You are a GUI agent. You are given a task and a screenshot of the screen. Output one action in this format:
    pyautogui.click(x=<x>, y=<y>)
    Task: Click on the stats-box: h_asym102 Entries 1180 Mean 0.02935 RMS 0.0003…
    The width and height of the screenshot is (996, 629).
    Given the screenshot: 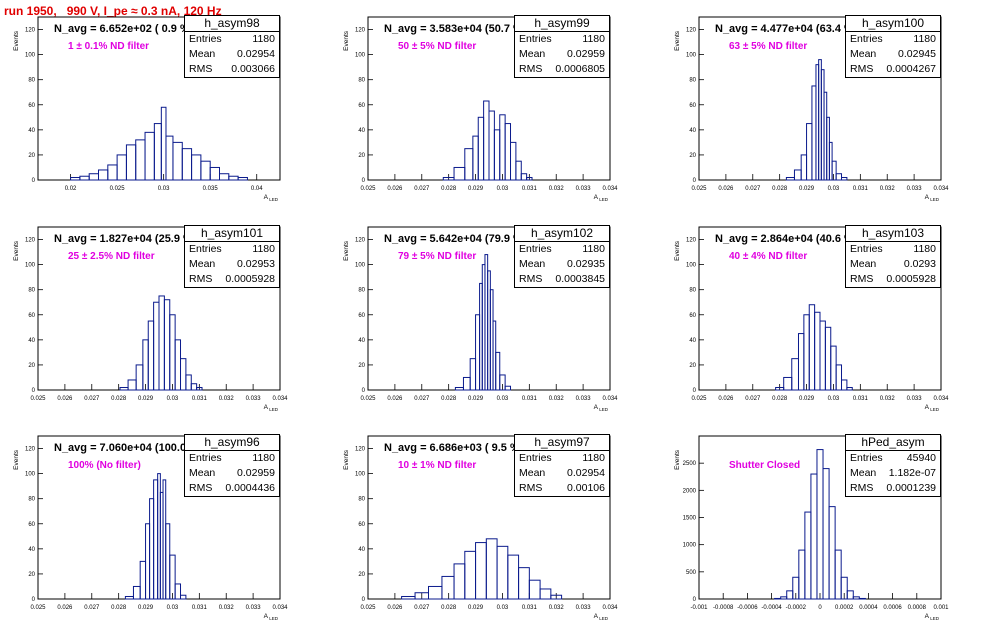 What is the action you would take?
    pyautogui.click(x=562, y=256)
    